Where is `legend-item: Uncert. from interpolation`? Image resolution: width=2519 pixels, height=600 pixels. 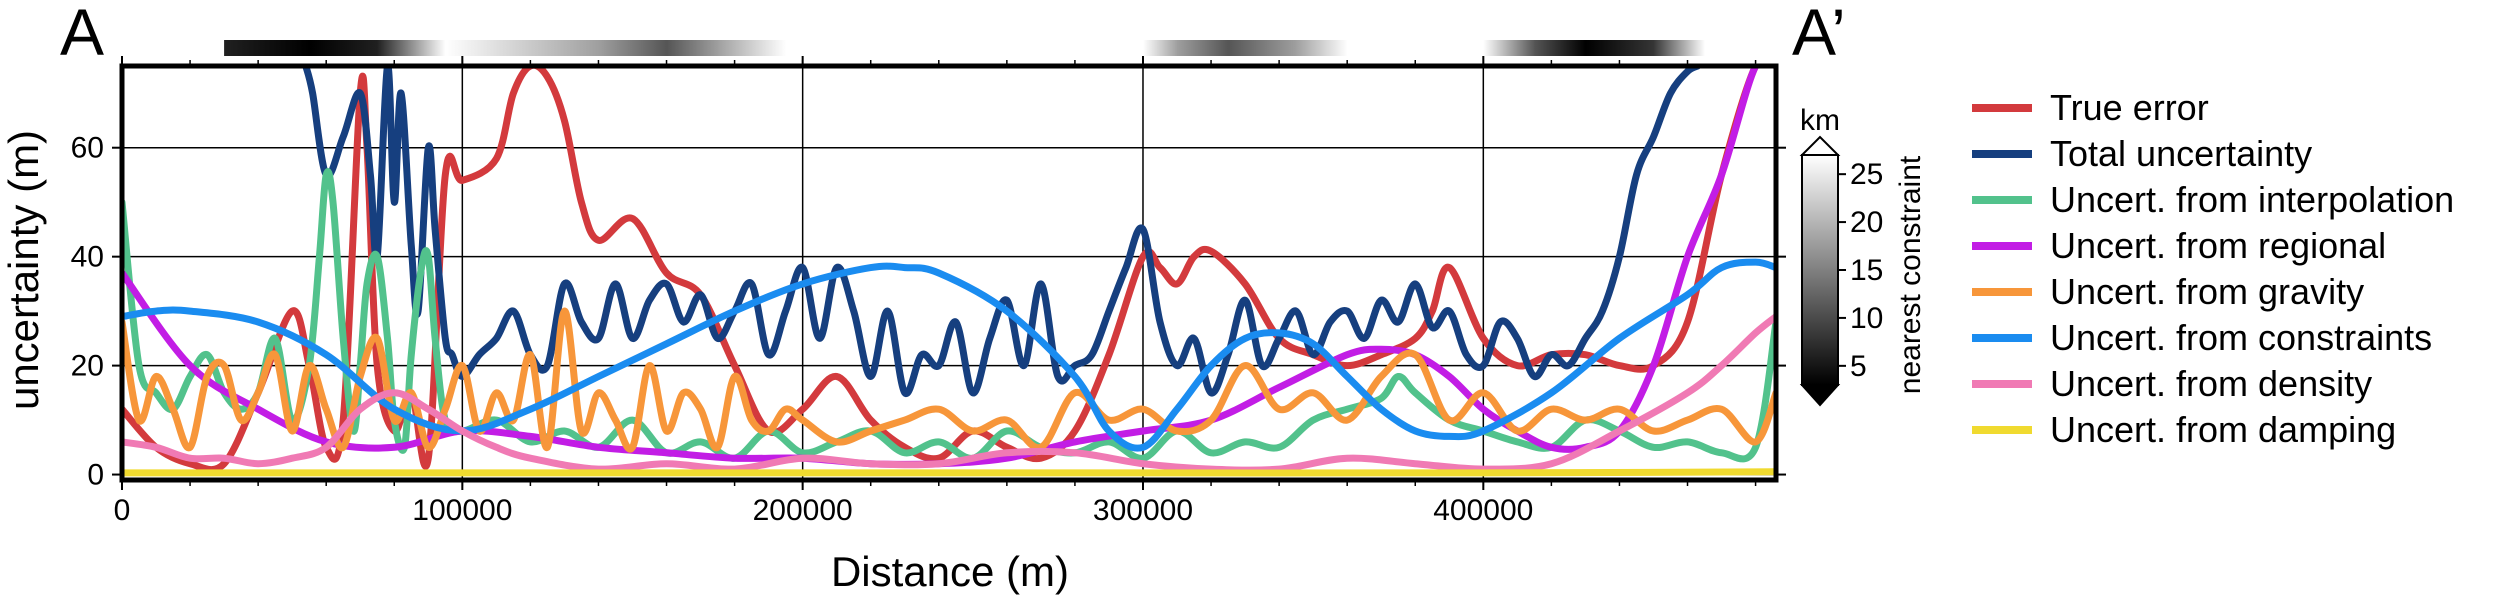 legend-item: Uncert. from interpolation is located at coordinates (2213, 199).